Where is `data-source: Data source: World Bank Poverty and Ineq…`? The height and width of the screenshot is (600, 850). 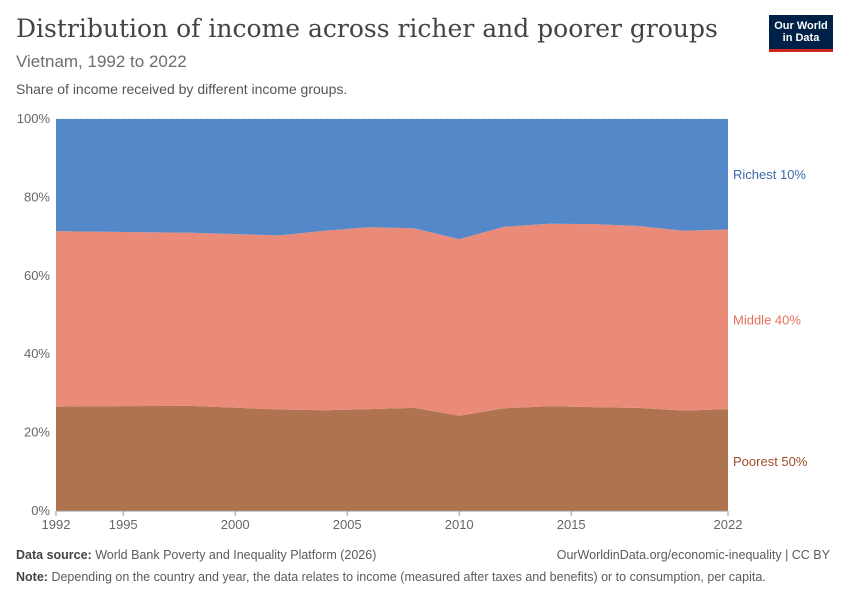
data-source: Data source: World Bank Poverty and Ineq… is located at coordinates (196, 555).